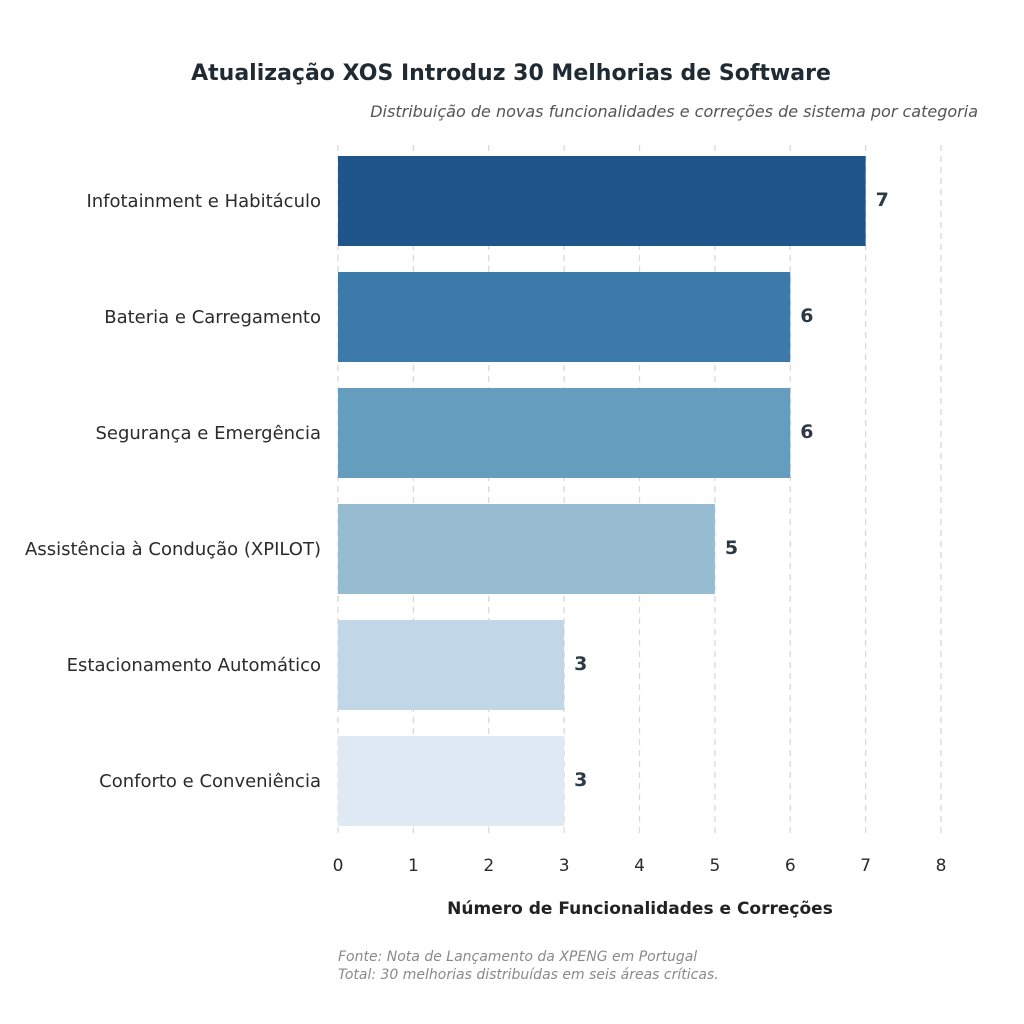 This screenshot has width=1024, height=1024. What do you see at coordinates (640, 909) in the screenshot?
I see `x-axis-label: Número de Funcionalidades e Correções` at bounding box center [640, 909].